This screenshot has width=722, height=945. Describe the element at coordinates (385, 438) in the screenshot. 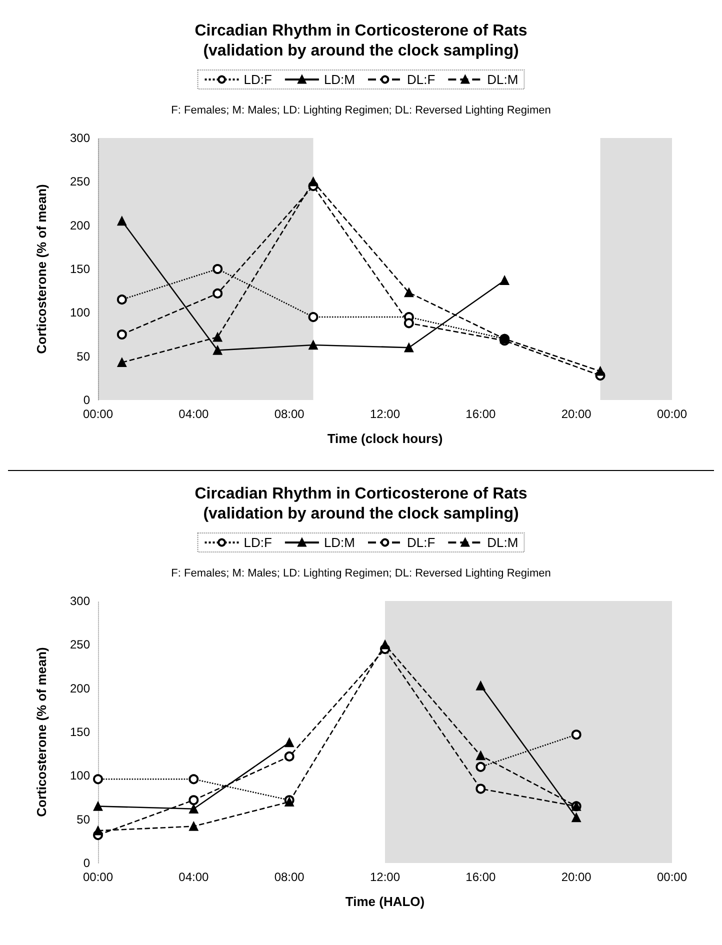

I see `x-axis-title: Time (clock hours)` at that location.